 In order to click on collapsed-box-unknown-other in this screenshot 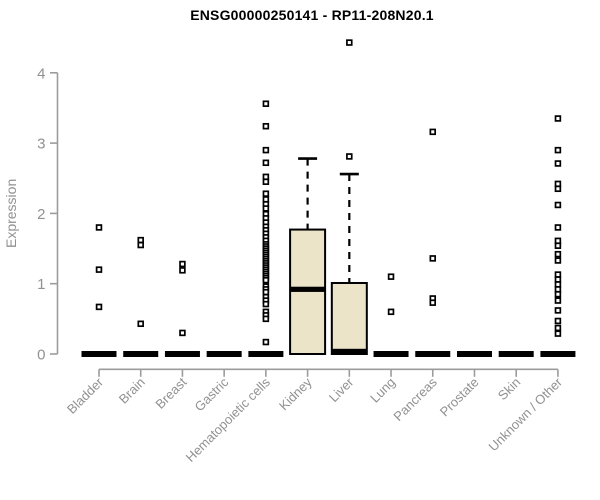, I will do `click(558, 354)`.